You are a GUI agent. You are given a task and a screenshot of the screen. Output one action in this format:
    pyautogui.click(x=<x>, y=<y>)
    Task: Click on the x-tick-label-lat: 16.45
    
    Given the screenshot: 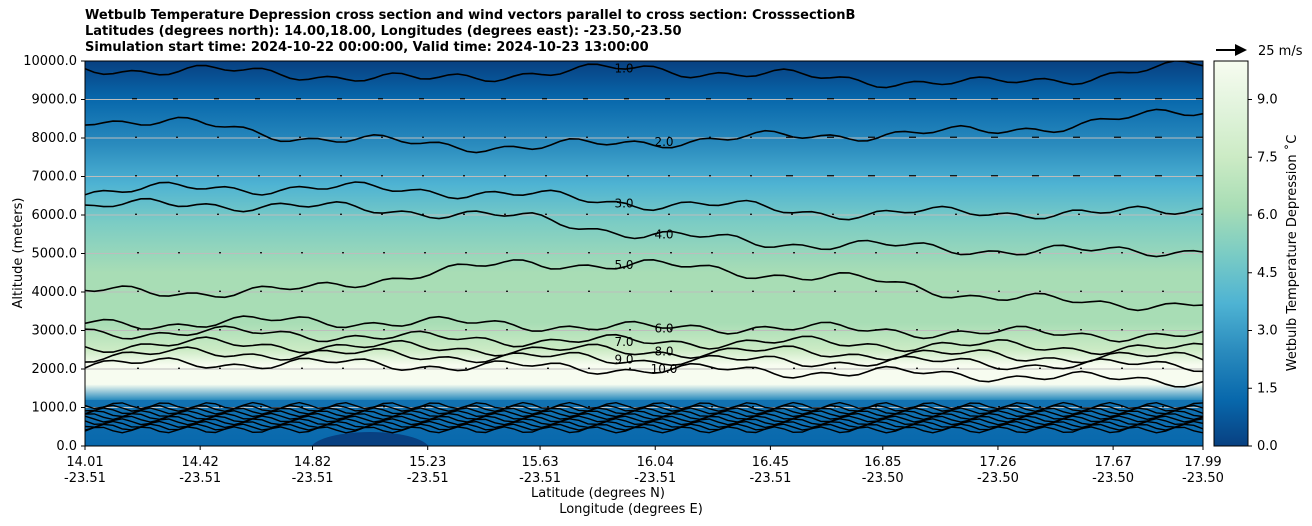 What is the action you would take?
    pyautogui.click(x=770, y=462)
    